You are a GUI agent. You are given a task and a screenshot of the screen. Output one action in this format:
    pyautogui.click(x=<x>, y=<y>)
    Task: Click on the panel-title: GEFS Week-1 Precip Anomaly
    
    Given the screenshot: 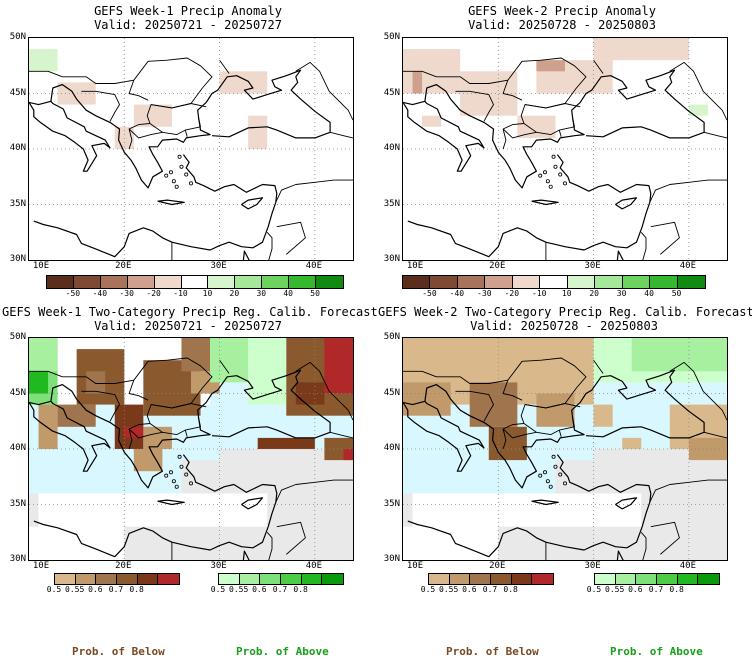 What is the action you would take?
    pyautogui.click(x=188, y=11)
    